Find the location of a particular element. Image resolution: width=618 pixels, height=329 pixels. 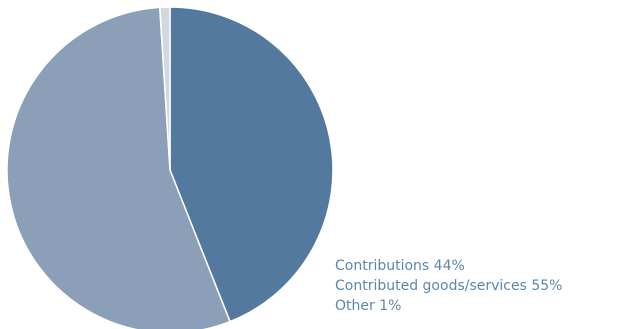

pie-slice-other is located at coordinates (165, 88).